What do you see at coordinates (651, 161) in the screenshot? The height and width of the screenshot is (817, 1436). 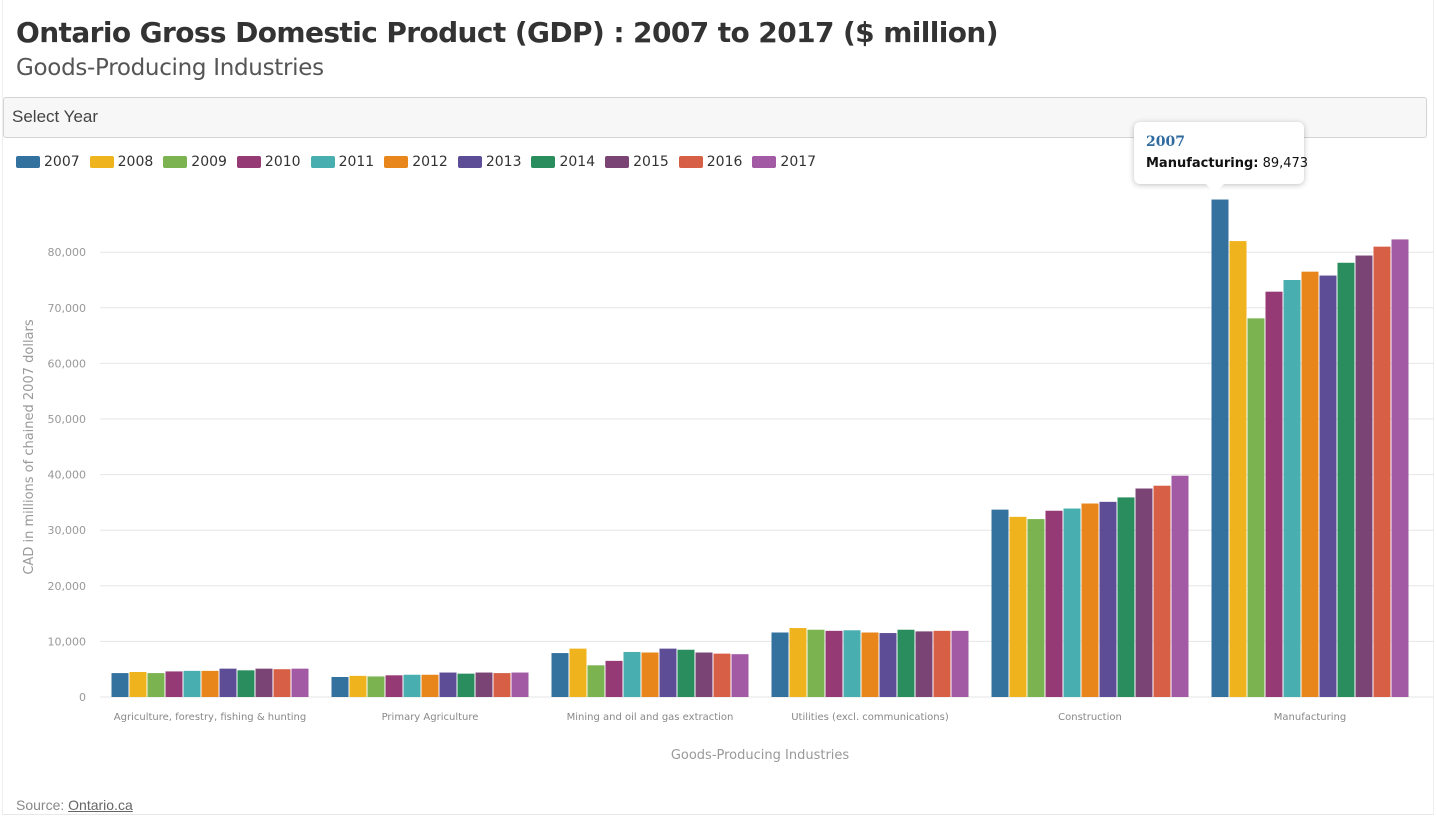 I see `legend-label: 2015` at bounding box center [651, 161].